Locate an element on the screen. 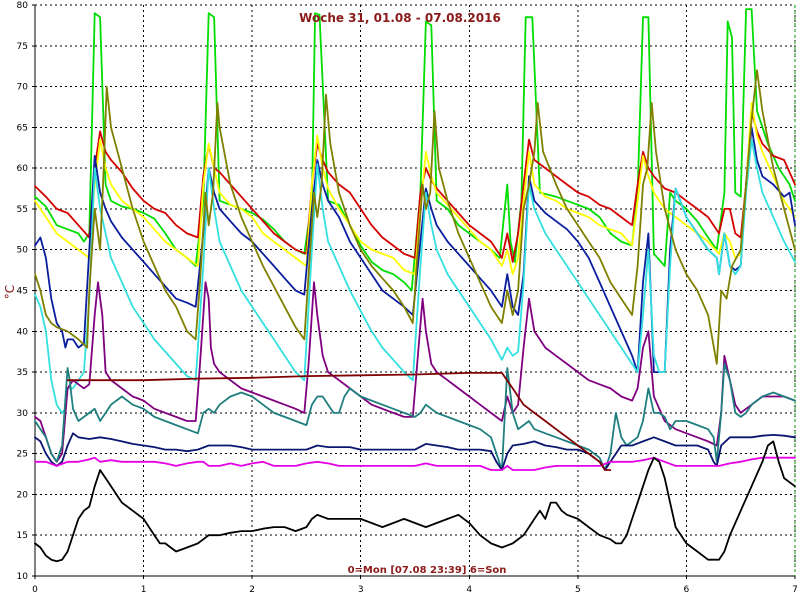 Image resolution: width=800 pixels, height=604 pixels. y-tick-label: 25 is located at coordinates (22, 455).